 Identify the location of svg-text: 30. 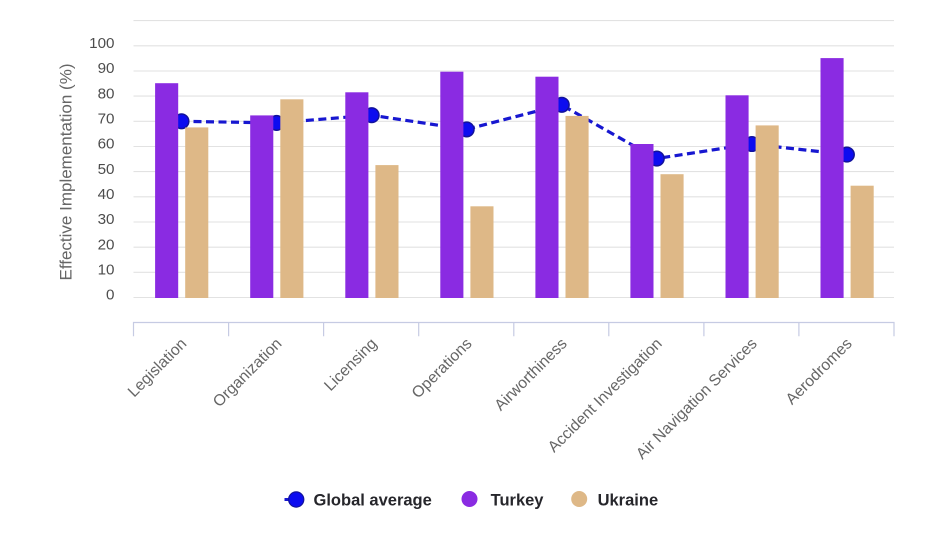
(106, 219).